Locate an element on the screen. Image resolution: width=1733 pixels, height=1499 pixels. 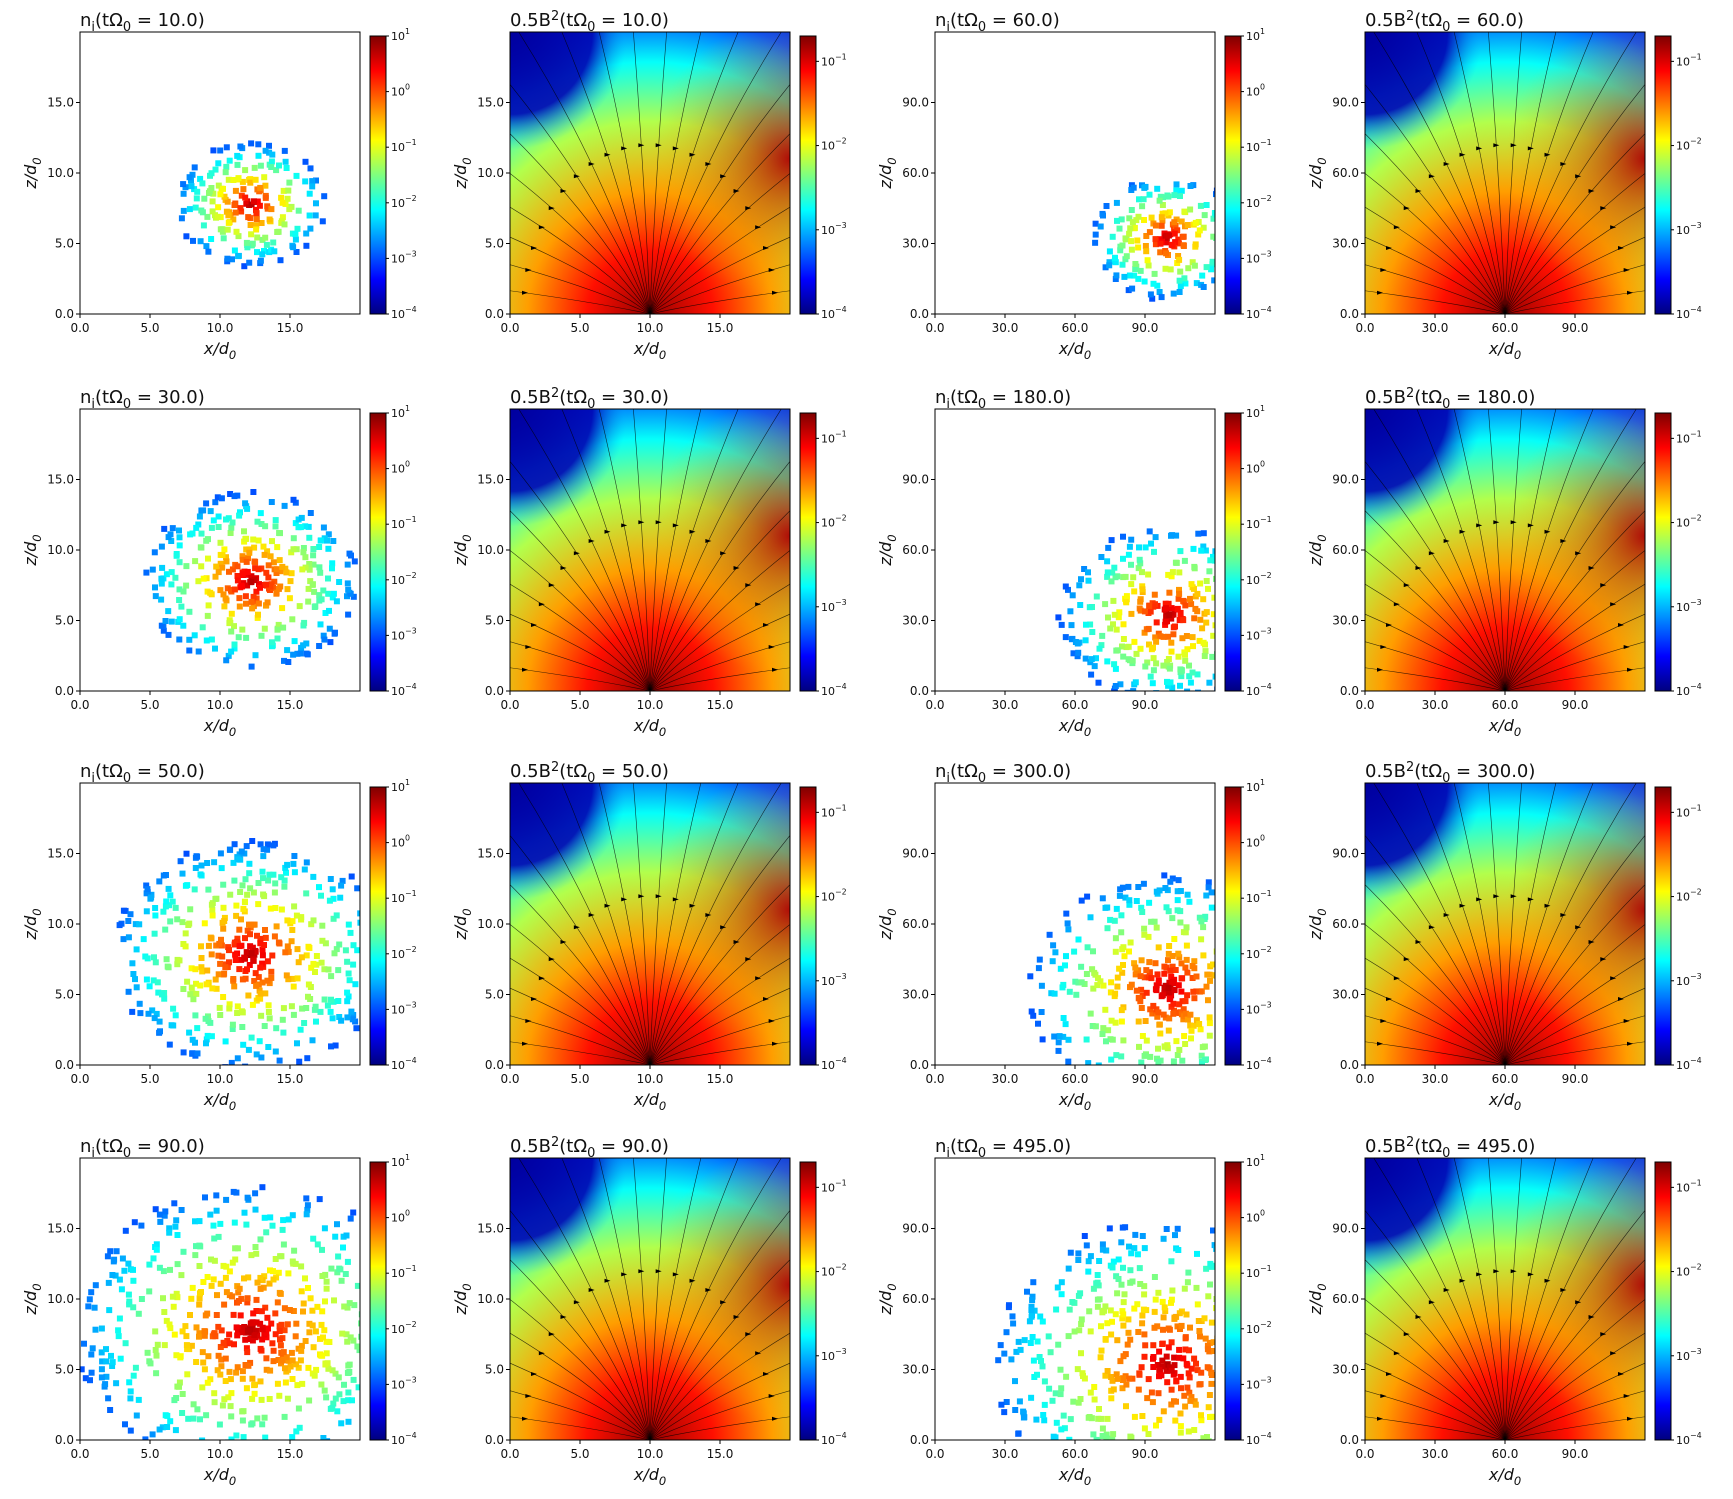
colorbar-tick-label: 10−2 is located at coordinates (1259, 579).